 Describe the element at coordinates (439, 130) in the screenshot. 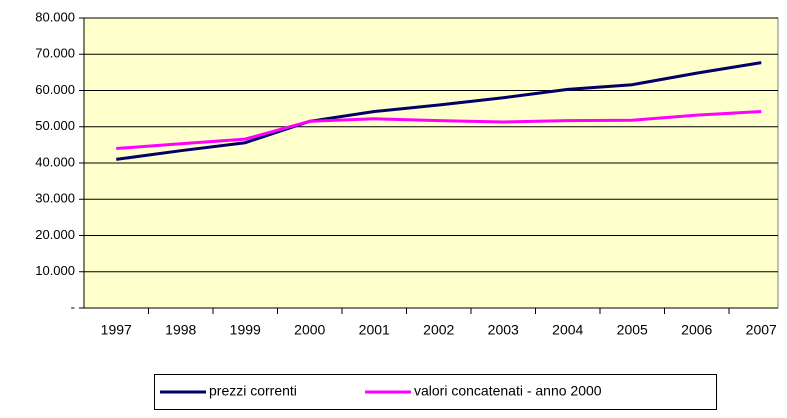

I see `series-line` at that location.